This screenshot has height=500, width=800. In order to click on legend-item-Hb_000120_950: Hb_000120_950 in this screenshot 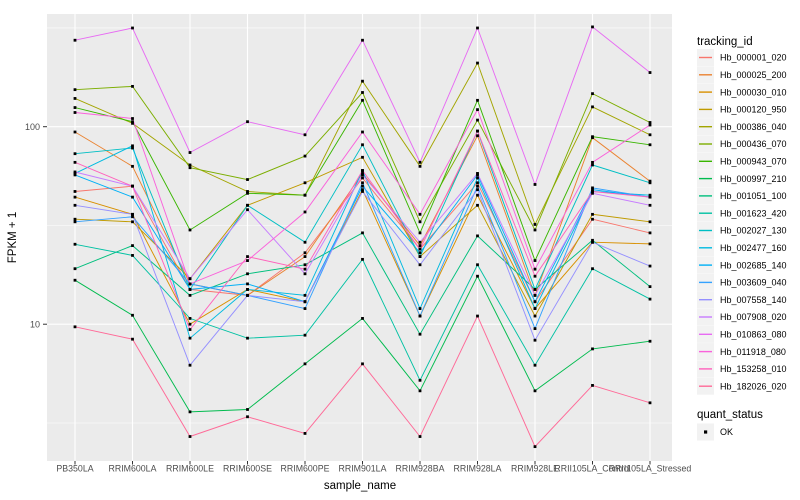, I will do `click(742, 109)`.